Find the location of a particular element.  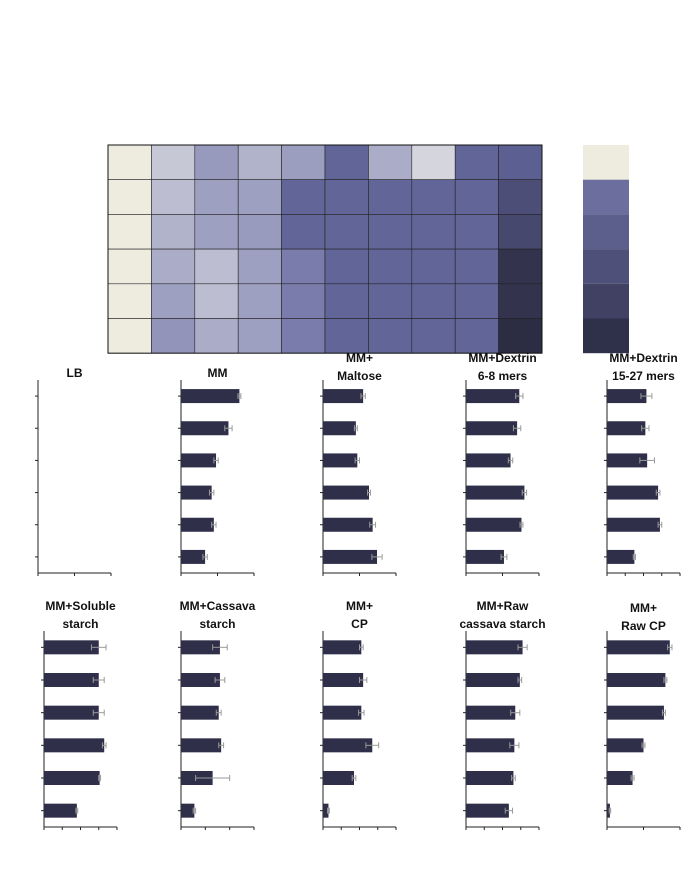

bar-panel: MM+ Raw CP is located at coordinates (642, 715).